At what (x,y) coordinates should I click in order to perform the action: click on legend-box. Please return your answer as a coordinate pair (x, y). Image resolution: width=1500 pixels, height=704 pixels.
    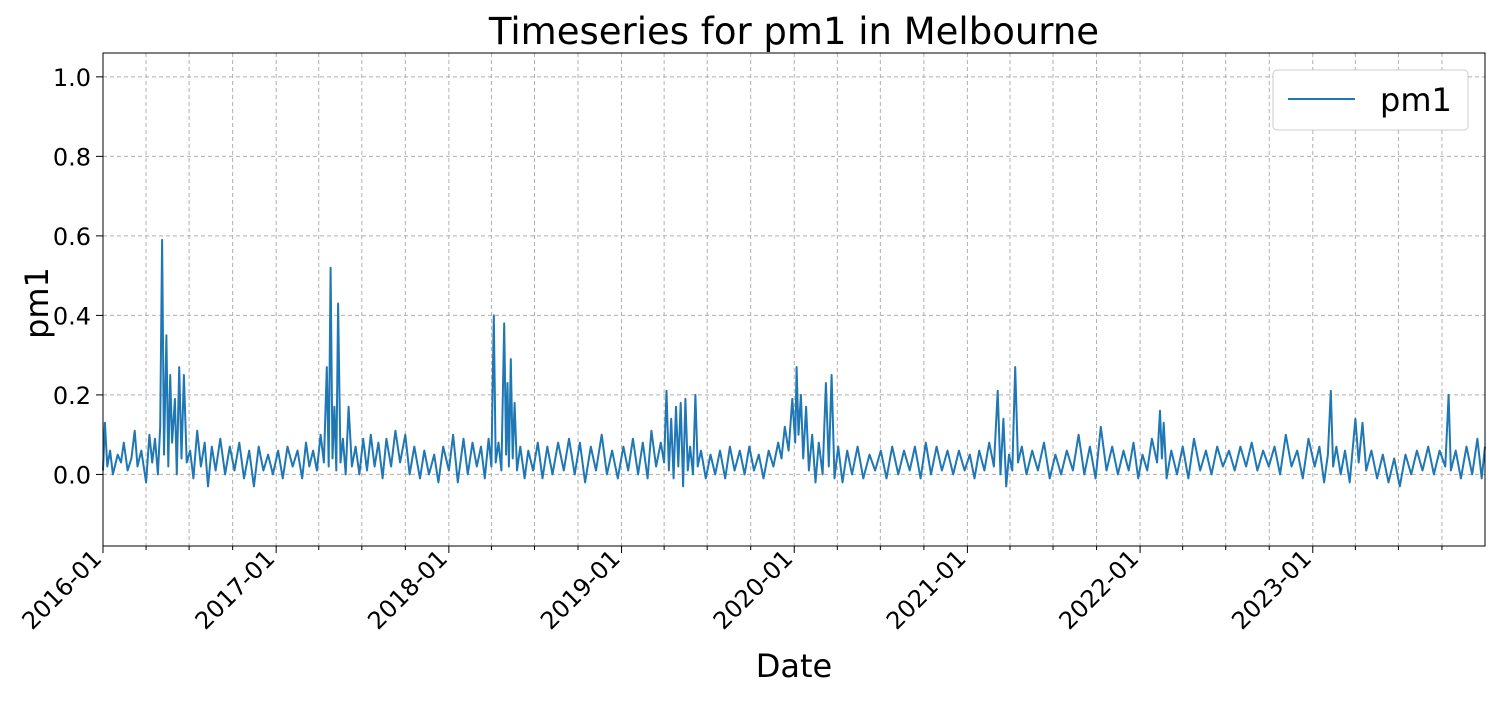
    Looking at the image, I should click on (1370, 100).